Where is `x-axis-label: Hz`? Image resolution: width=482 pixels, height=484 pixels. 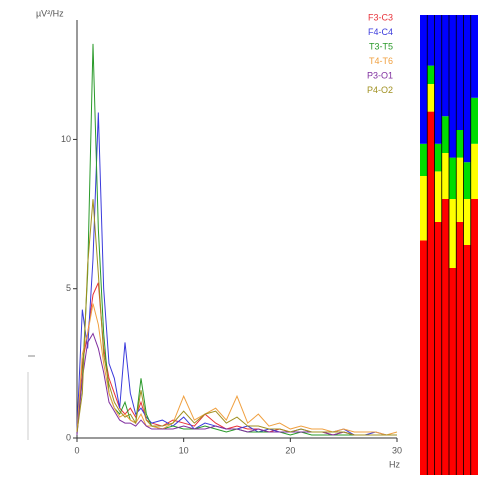 x-axis-label: Hz is located at coordinates (394, 464).